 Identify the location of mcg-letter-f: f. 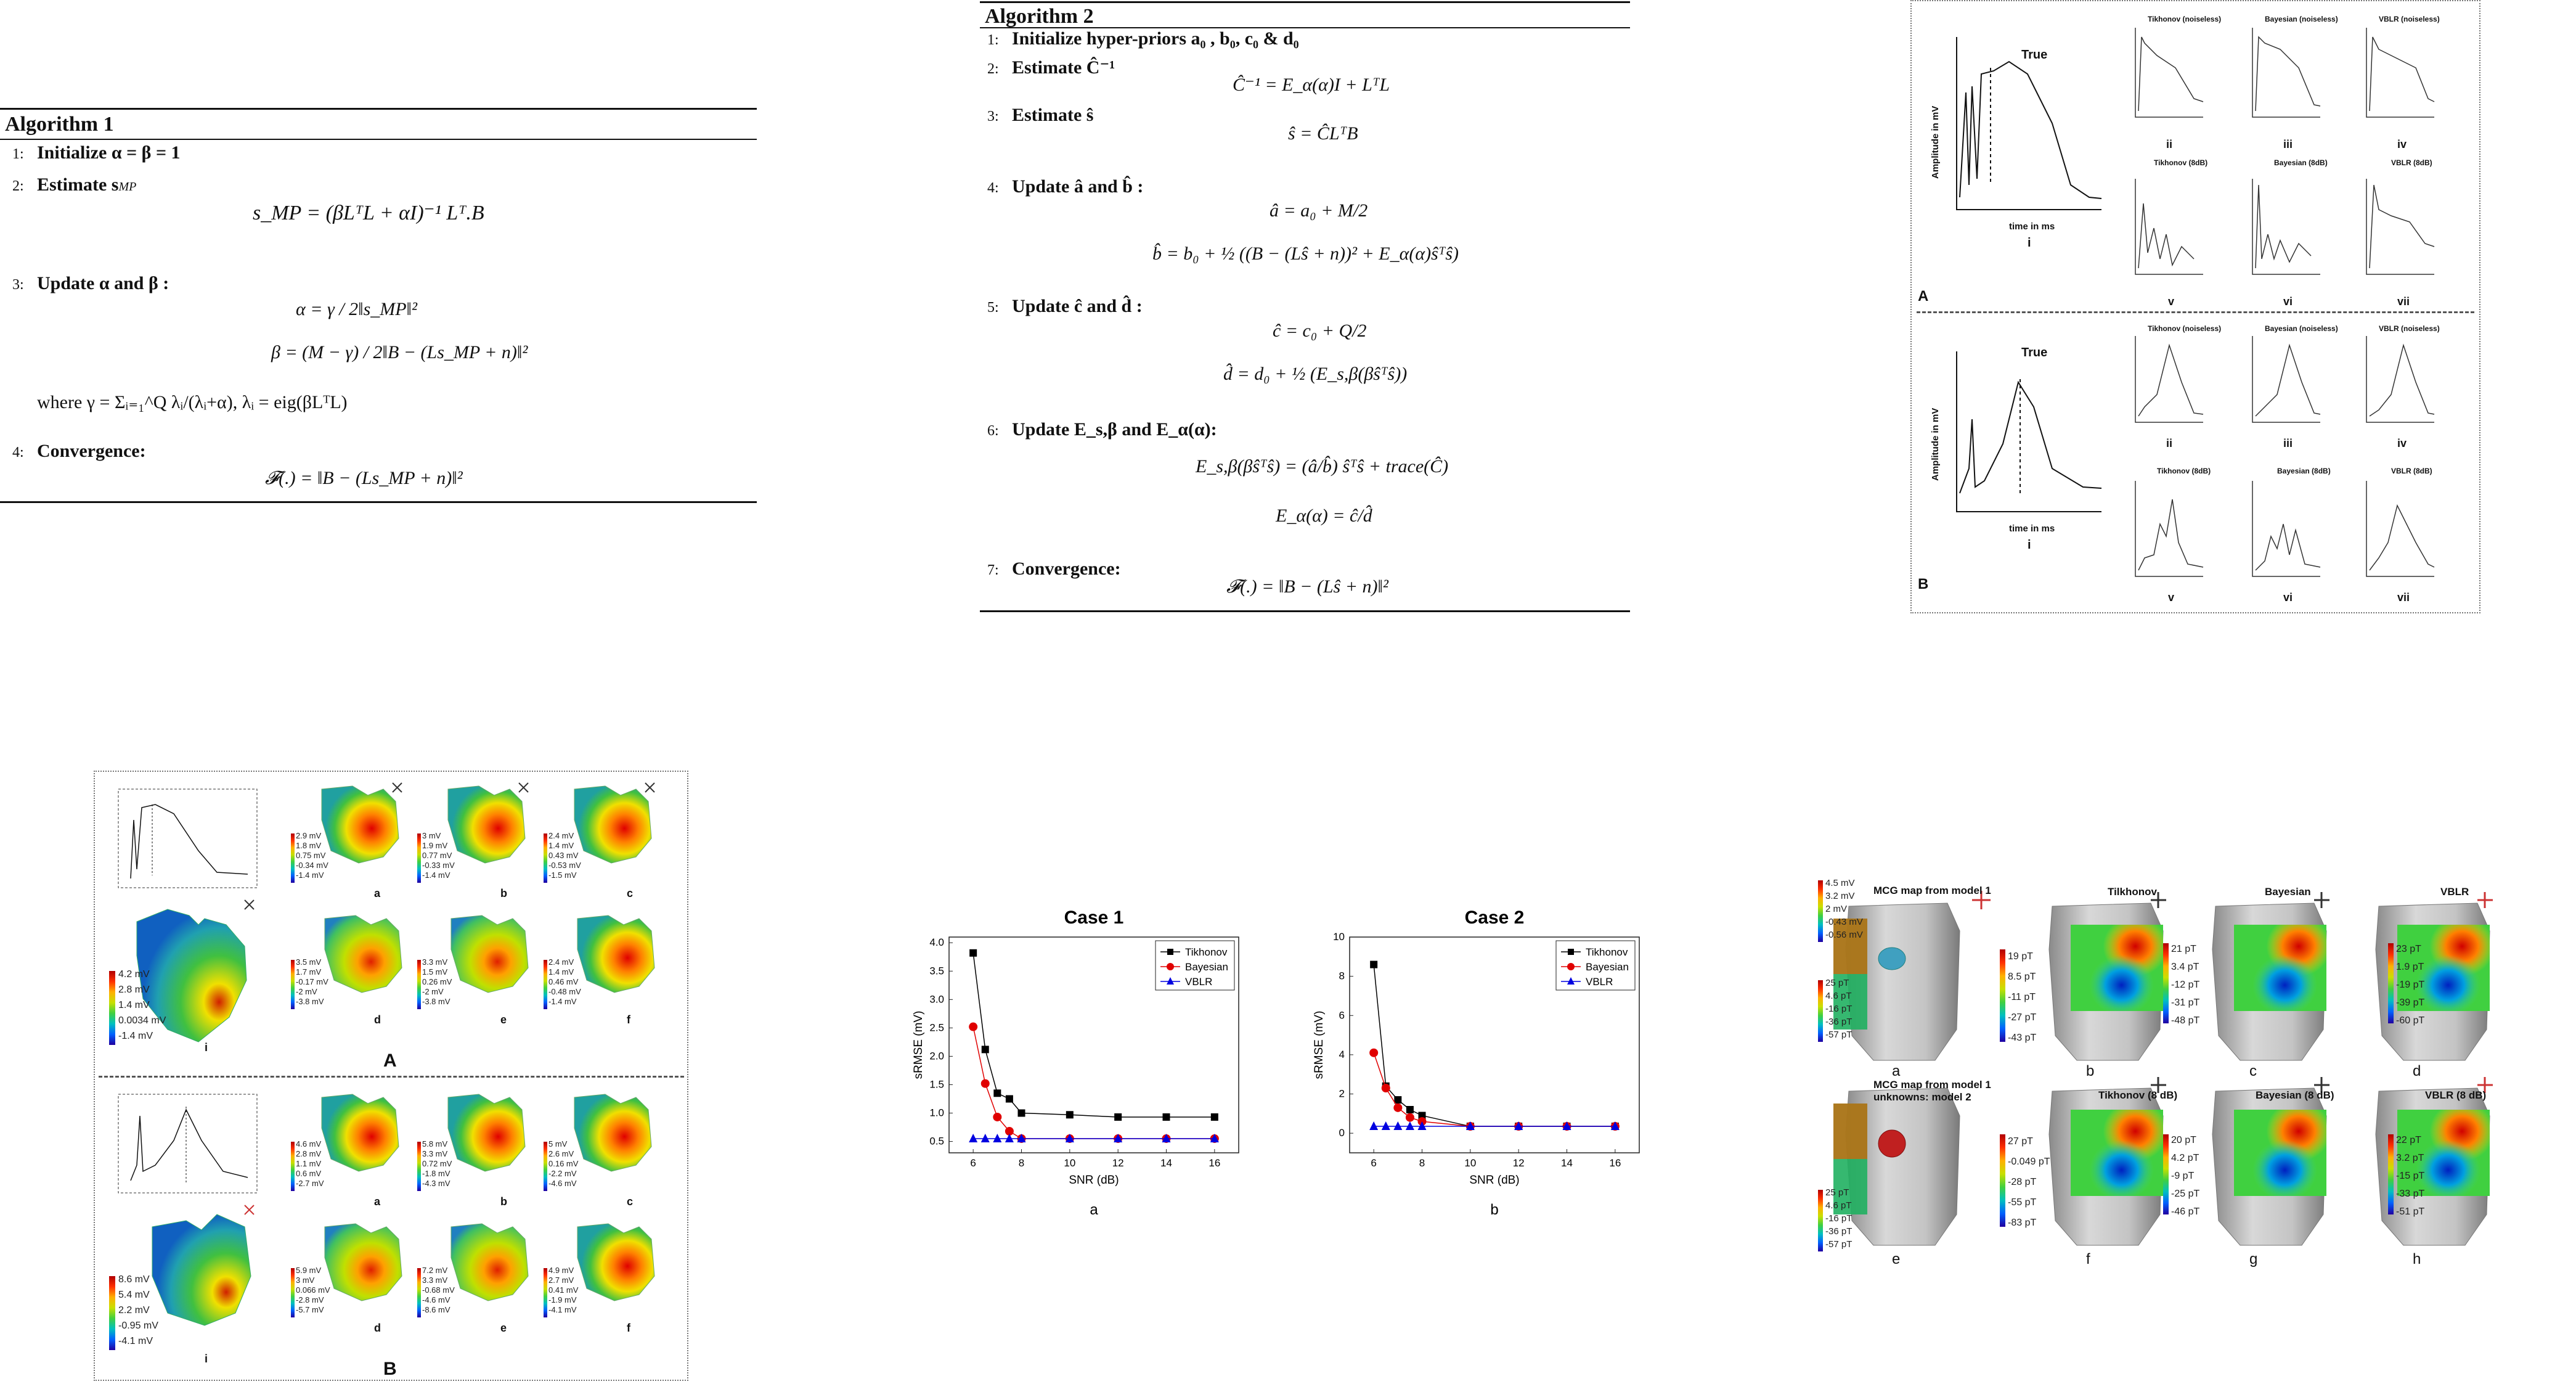
(2088, 1259).